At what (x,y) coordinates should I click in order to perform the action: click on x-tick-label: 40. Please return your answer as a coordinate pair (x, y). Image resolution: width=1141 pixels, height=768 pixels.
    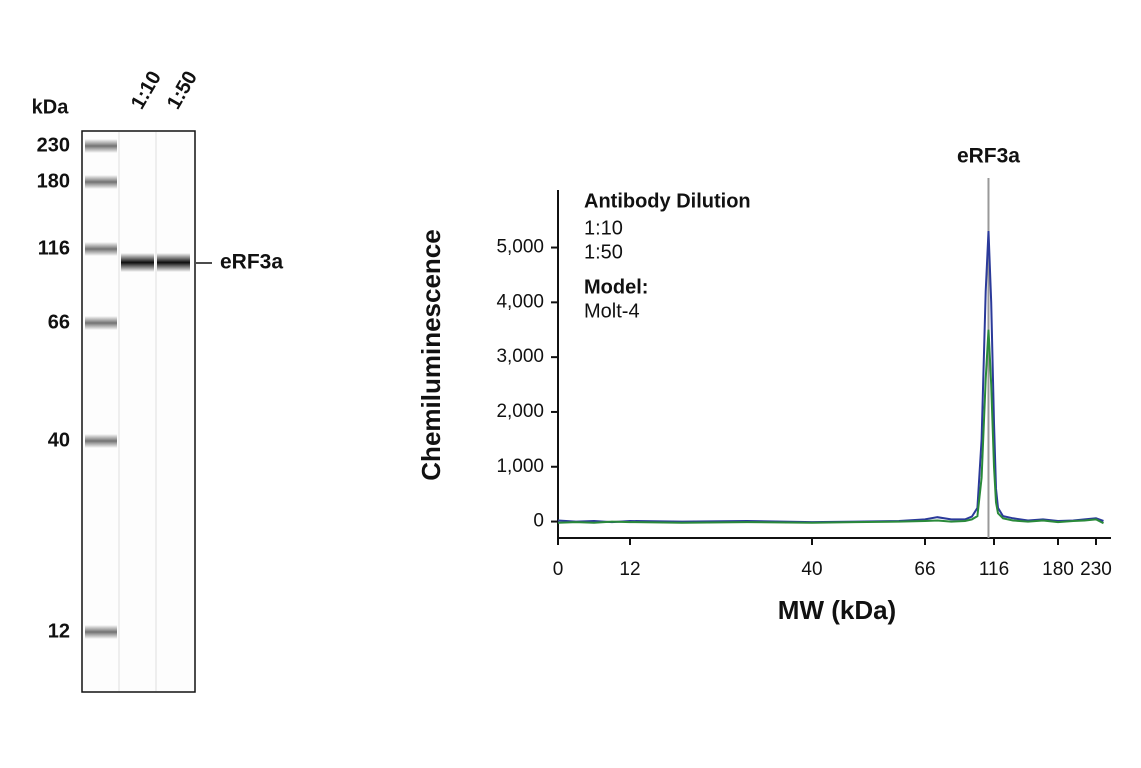
    Looking at the image, I should click on (811, 569).